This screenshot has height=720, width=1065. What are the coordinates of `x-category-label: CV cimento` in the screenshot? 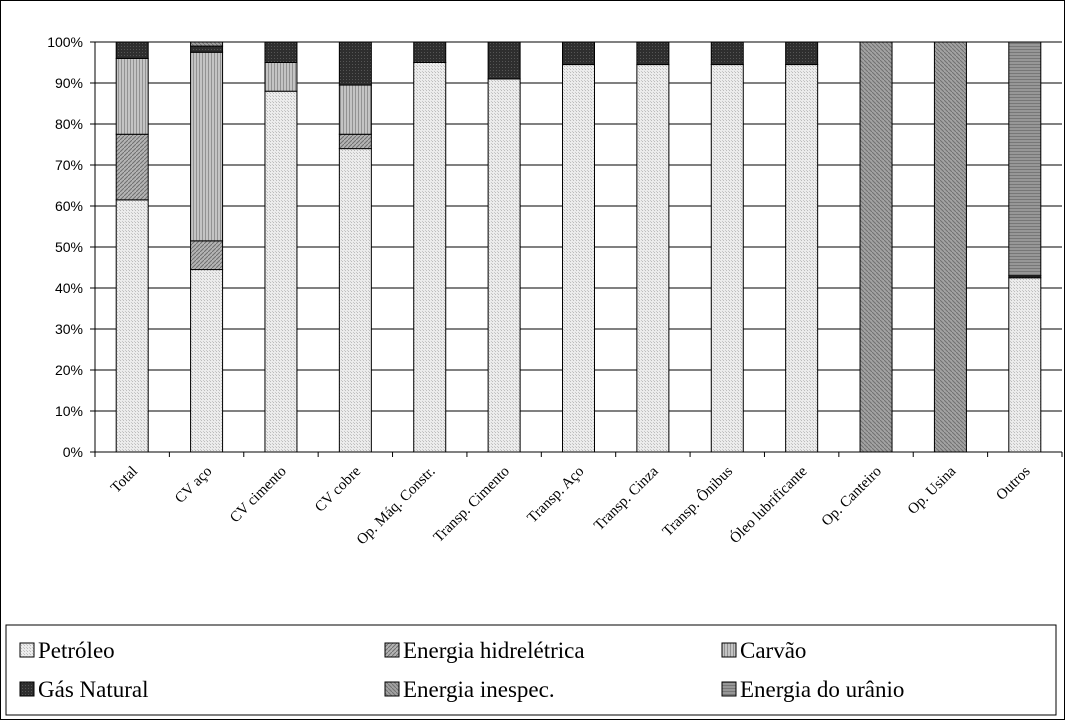 It's located at (258, 495).